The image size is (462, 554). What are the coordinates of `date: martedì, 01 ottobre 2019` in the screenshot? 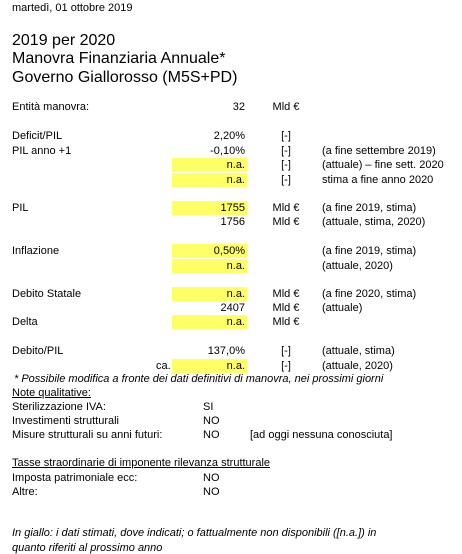 It's located at (72, 8).